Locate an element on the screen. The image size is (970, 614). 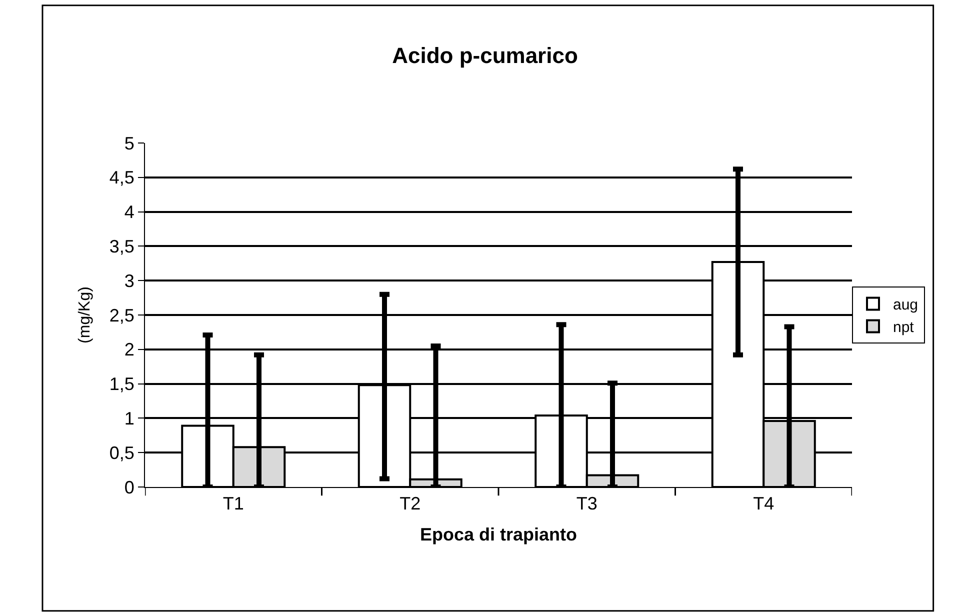
y-tick-label: 0 is located at coordinates (129, 487).